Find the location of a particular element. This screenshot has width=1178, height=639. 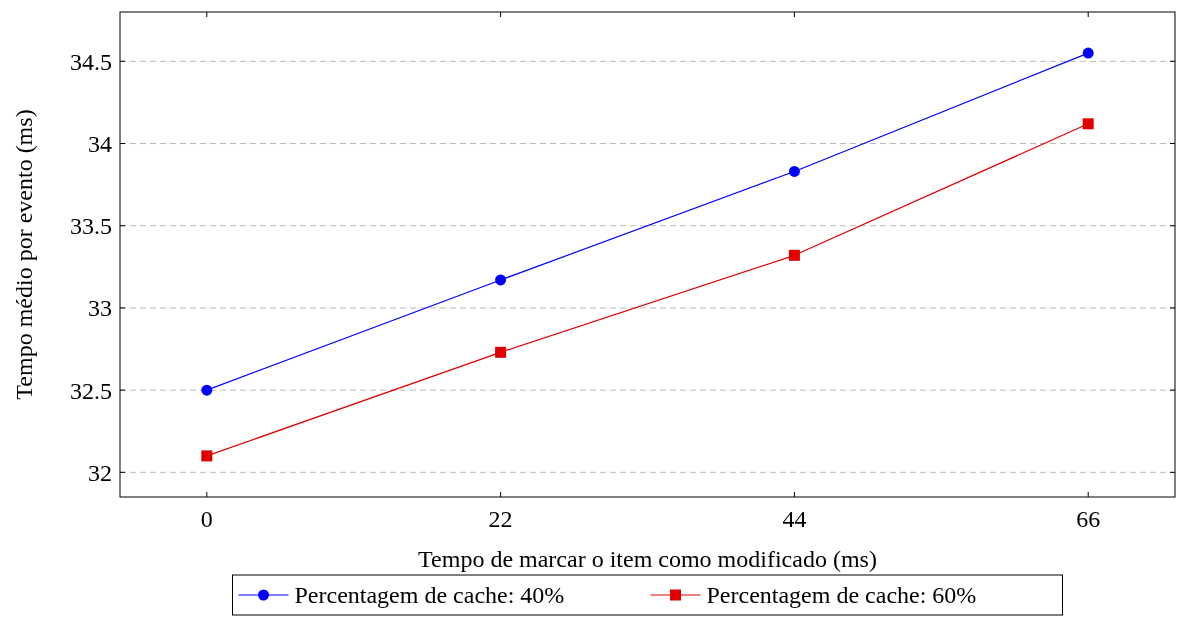

y-tick-label: 33.5 is located at coordinates (91, 226).